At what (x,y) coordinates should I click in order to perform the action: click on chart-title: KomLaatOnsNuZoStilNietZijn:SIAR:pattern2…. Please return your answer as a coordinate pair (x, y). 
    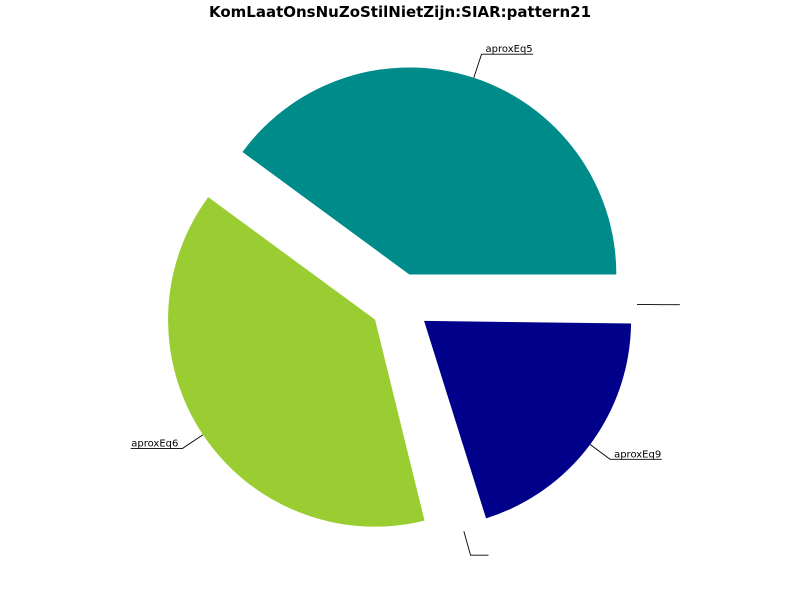
    Looking at the image, I should click on (400, 12).